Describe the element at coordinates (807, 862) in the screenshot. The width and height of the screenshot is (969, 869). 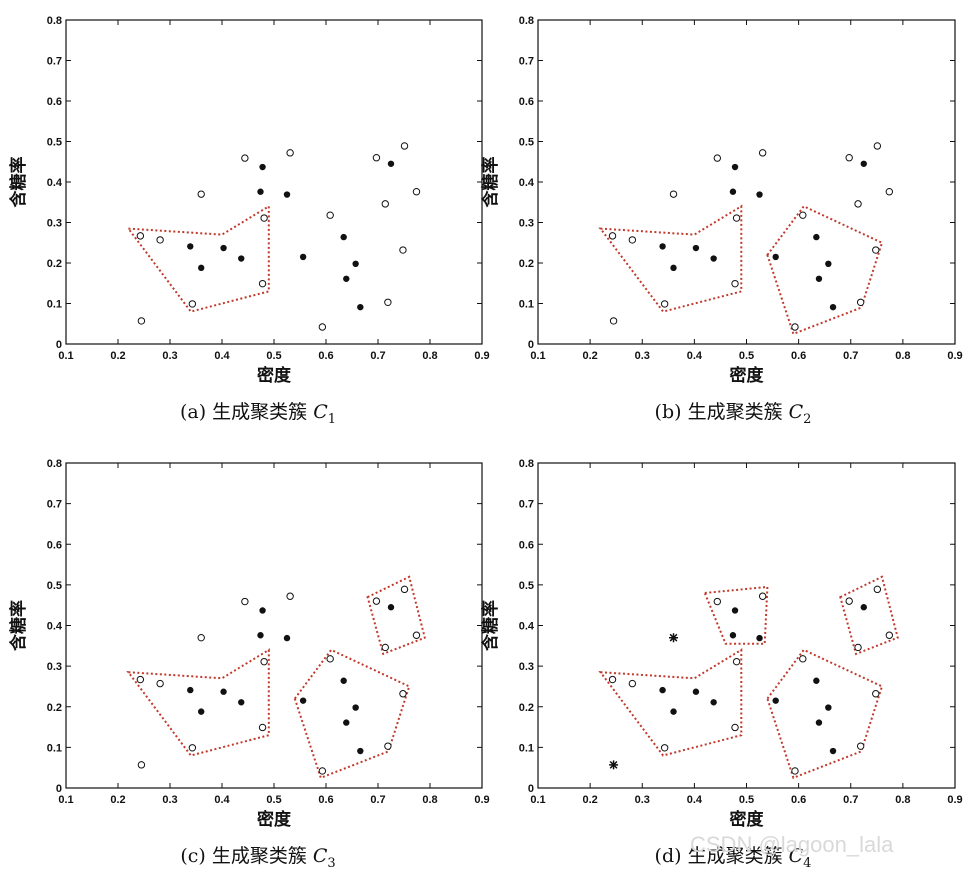
I see `caption-subscript: 4` at that location.